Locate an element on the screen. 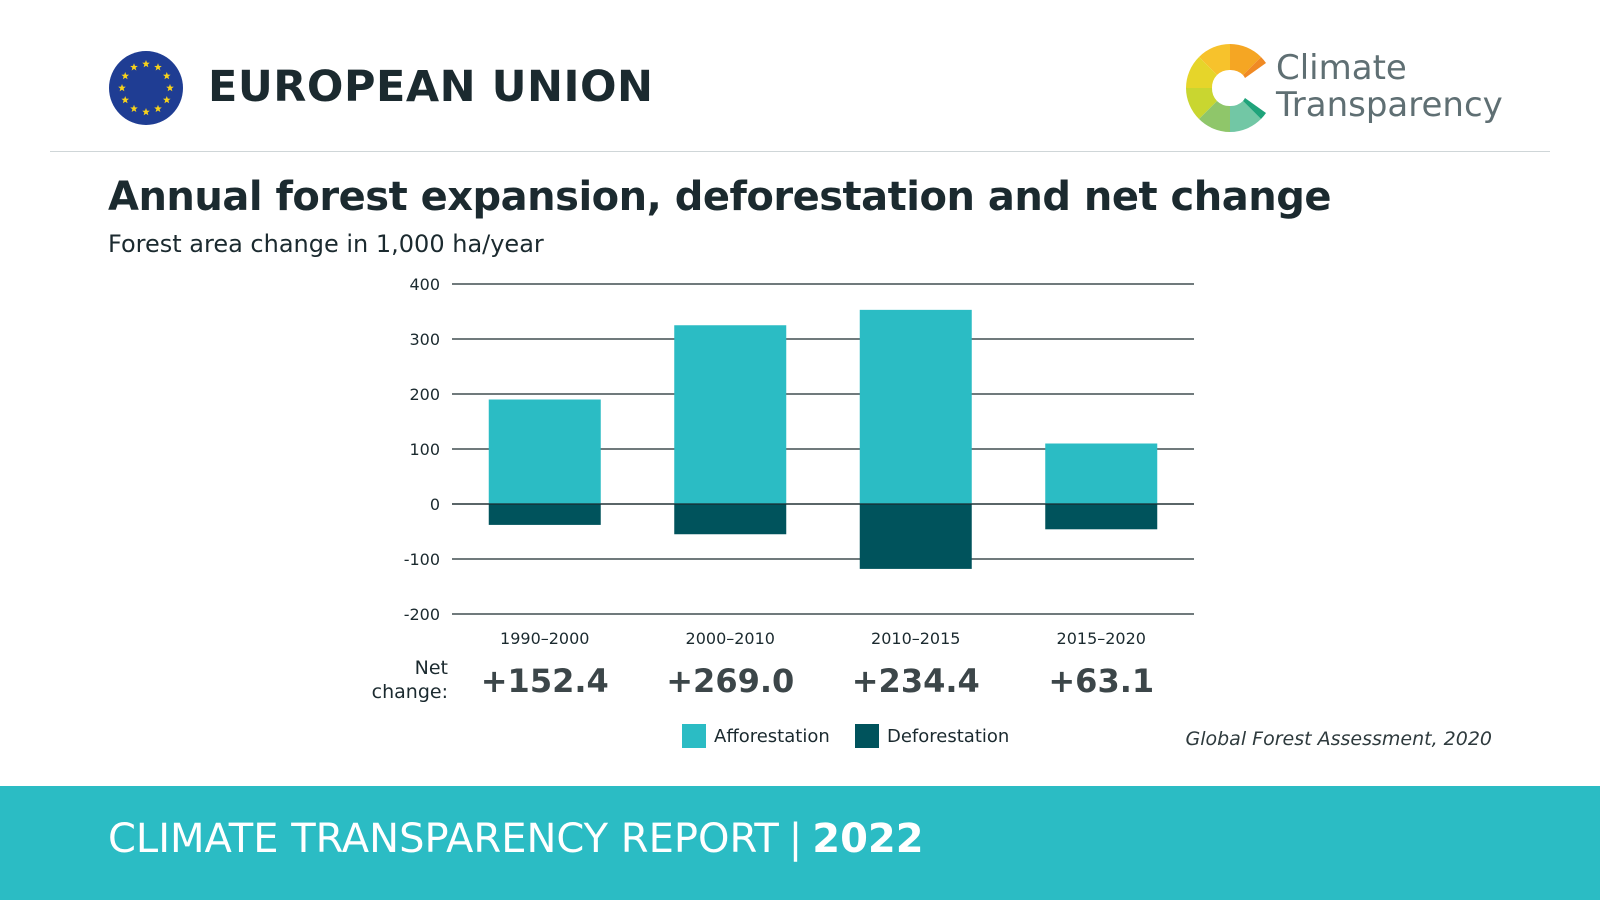 This screenshot has width=1600, height=900. legend-label-afforestation: Afforestation is located at coordinates (772, 736).